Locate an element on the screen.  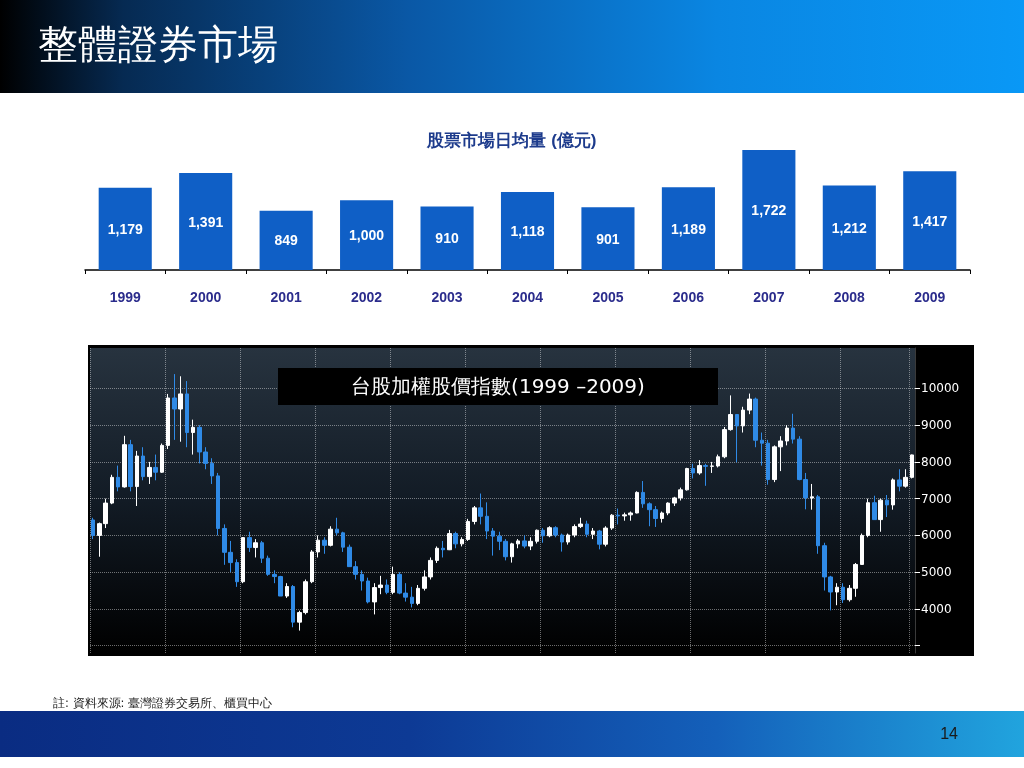
x-tick-label: 2002 is located at coordinates (367, 297).